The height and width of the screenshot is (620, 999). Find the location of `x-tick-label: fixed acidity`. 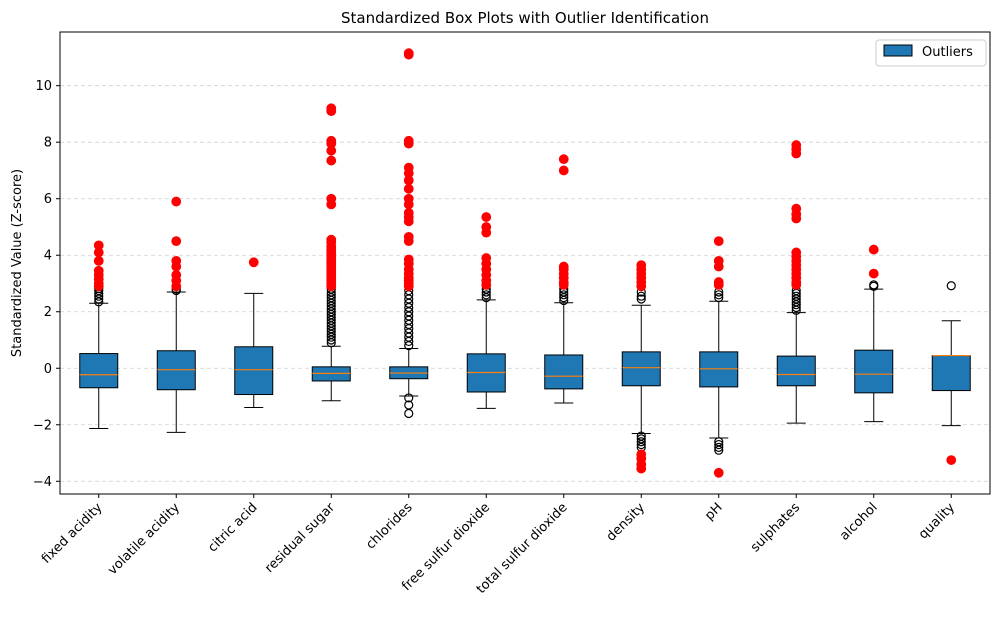

x-tick-label: fixed acidity is located at coordinates (72, 533).